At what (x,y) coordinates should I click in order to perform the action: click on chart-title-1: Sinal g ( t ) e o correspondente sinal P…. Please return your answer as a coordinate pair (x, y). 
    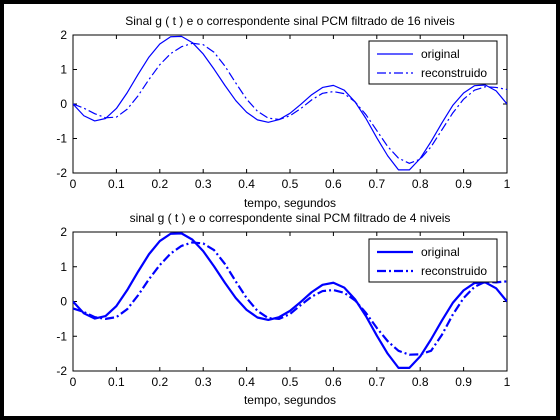
    Looking at the image, I should click on (290, 21).